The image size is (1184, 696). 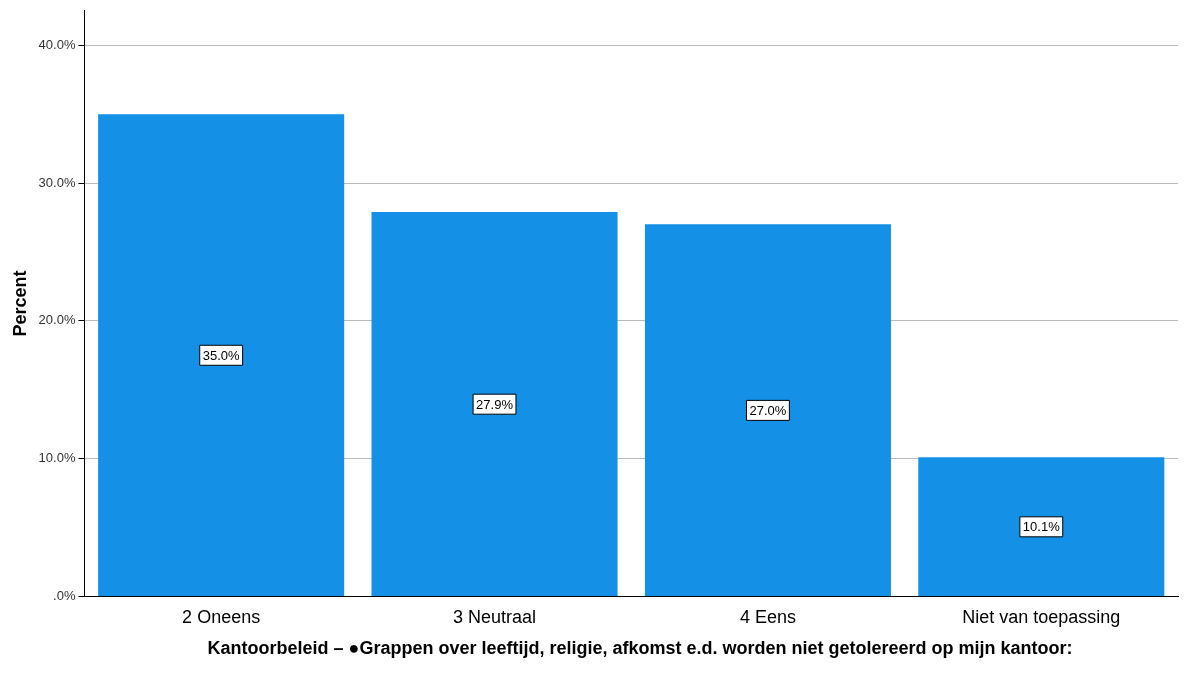 I want to click on x-tick-label: Niet van toepassing, so click(x=1041, y=617).